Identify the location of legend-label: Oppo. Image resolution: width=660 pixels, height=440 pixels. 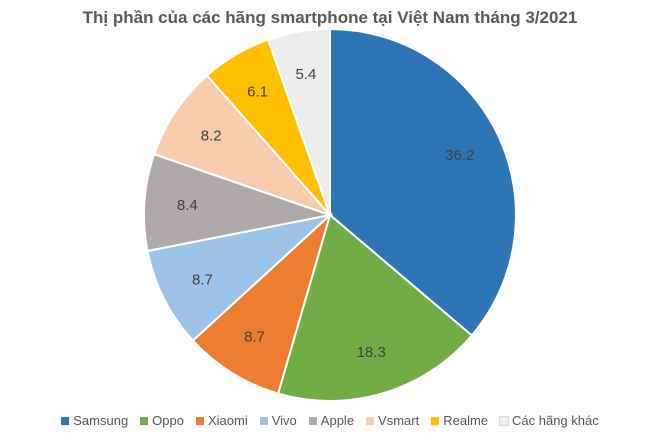
(168, 420).